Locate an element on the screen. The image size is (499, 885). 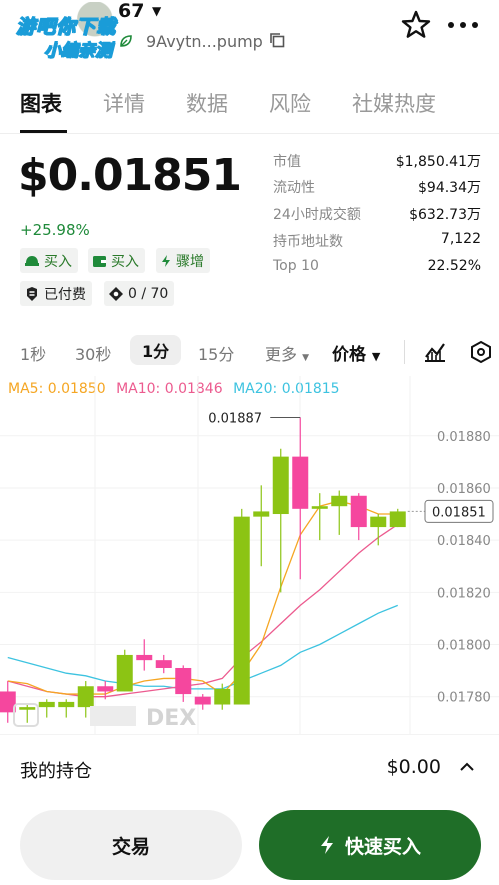
hat-icon is located at coordinates (32, 260).